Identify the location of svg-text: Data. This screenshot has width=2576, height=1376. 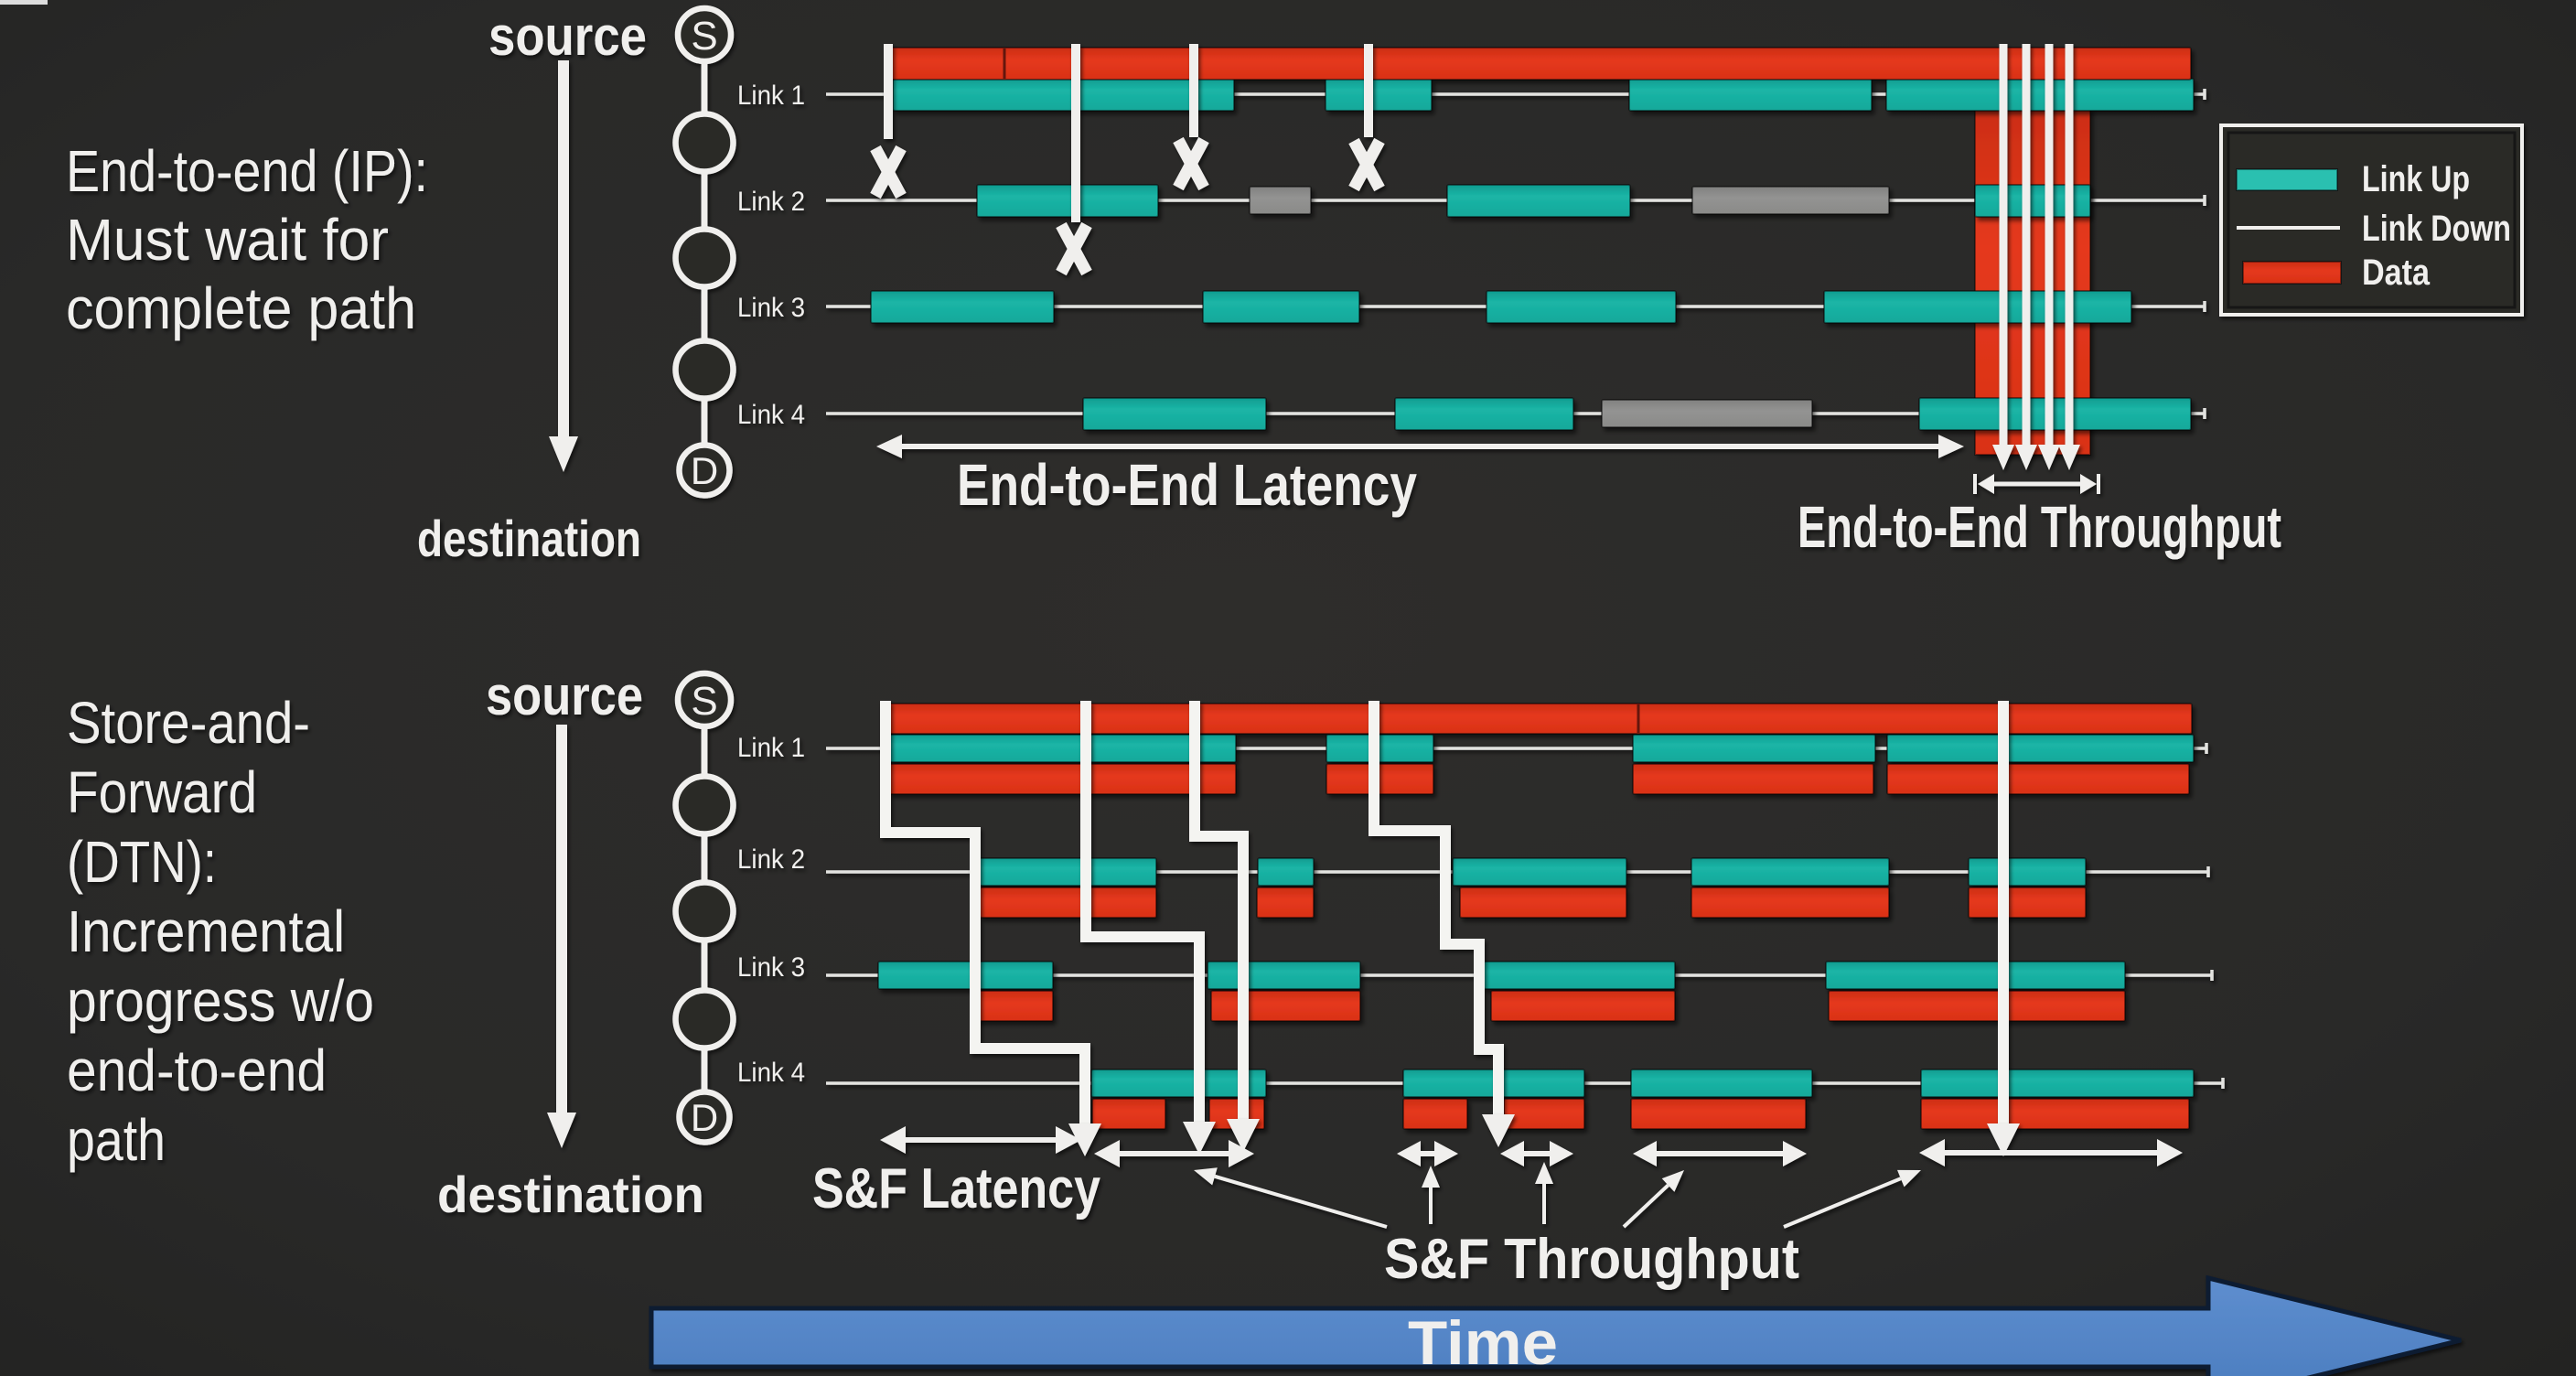
(2396, 273).